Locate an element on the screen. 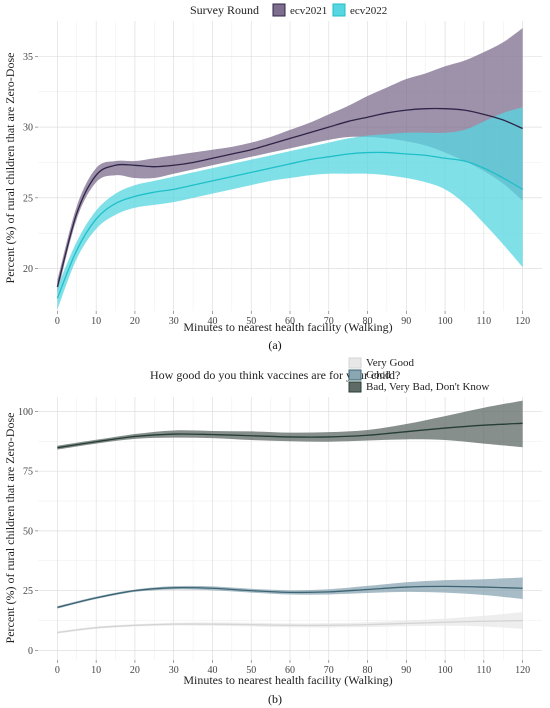  a-x-tick-label: 70 is located at coordinates (329, 321).